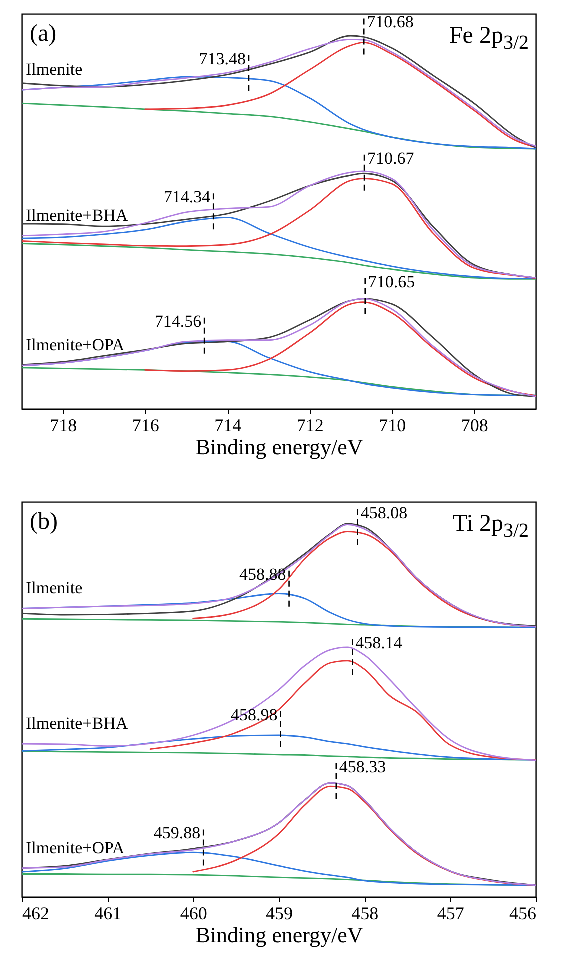 The image size is (561, 956). Describe the element at coordinates (384, 512) in the screenshot. I see `annotation: 458.08` at that location.